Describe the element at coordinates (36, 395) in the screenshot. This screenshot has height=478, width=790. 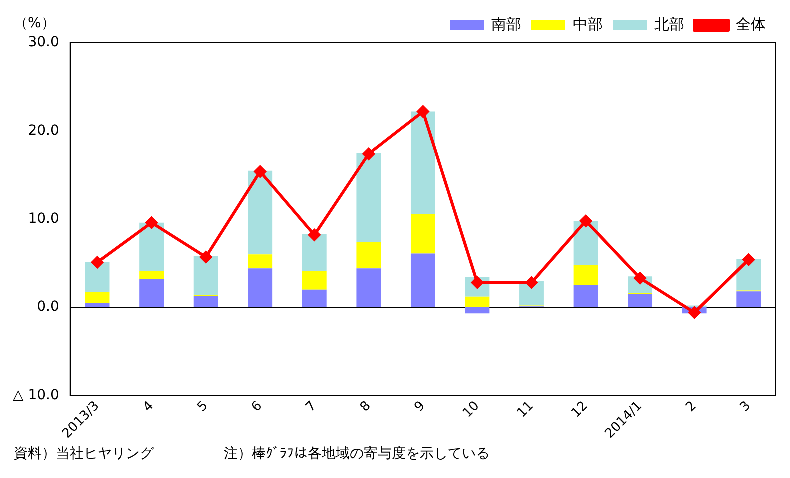
I see `y-tick-label: △ 10.0` at that location.